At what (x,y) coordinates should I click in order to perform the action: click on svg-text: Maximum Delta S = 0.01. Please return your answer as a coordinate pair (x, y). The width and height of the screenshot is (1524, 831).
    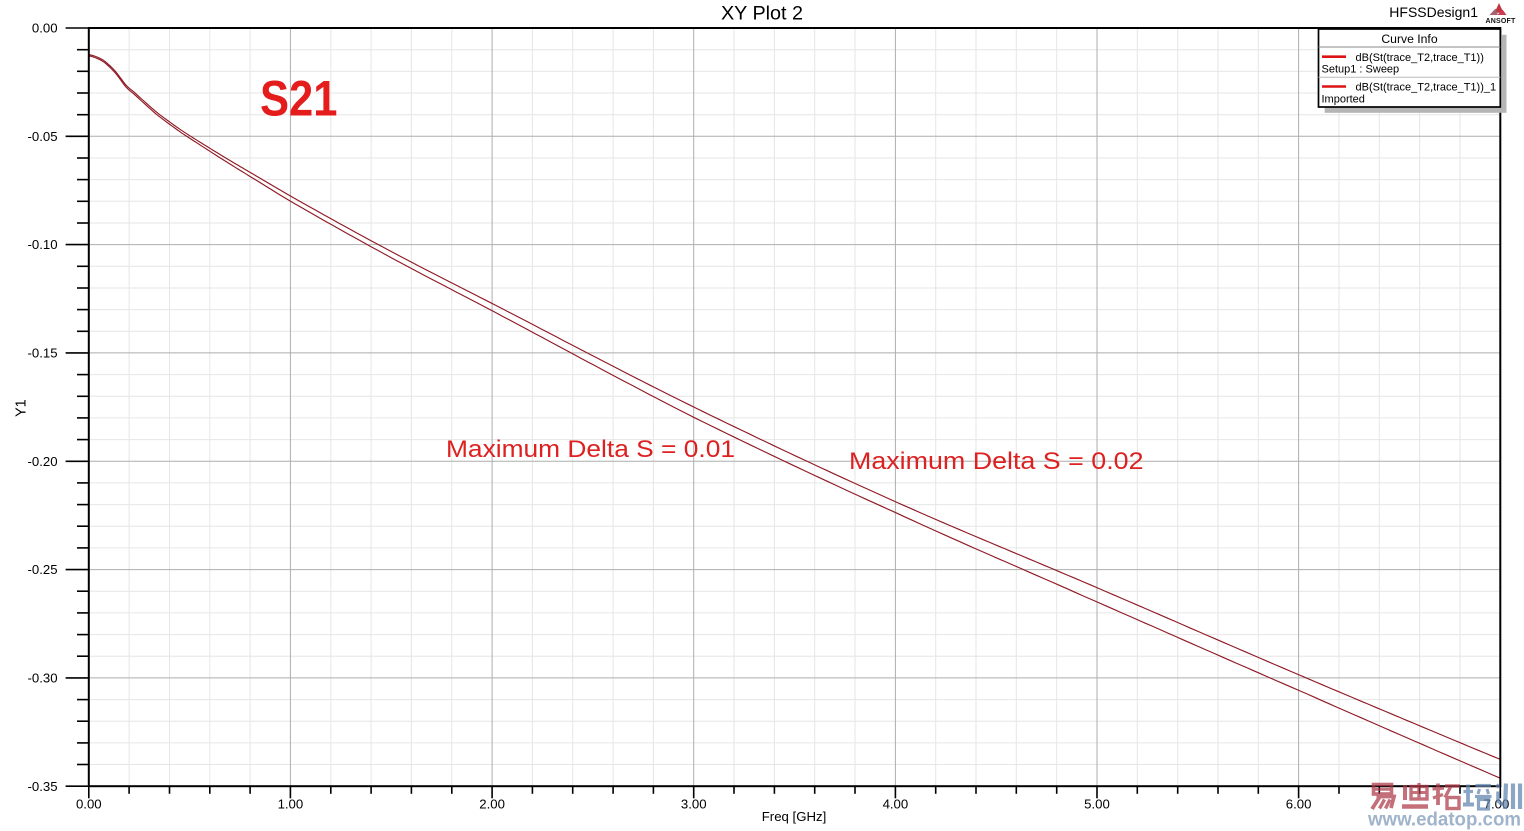
    Looking at the image, I should click on (590, 449).